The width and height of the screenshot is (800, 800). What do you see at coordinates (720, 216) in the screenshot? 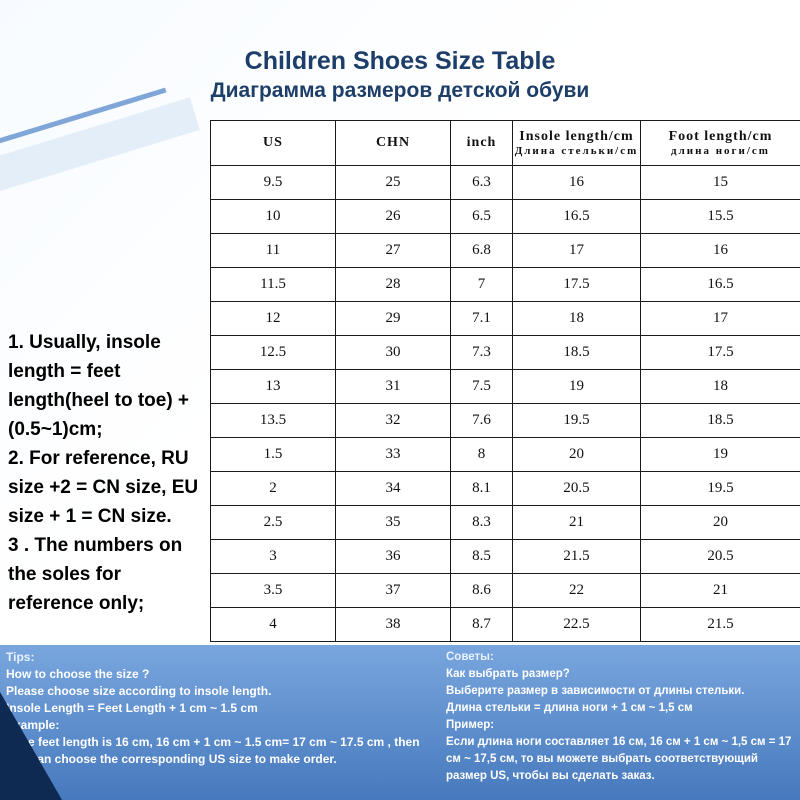
I see `table-cell: 15.5` at bounding box center [720, 216].